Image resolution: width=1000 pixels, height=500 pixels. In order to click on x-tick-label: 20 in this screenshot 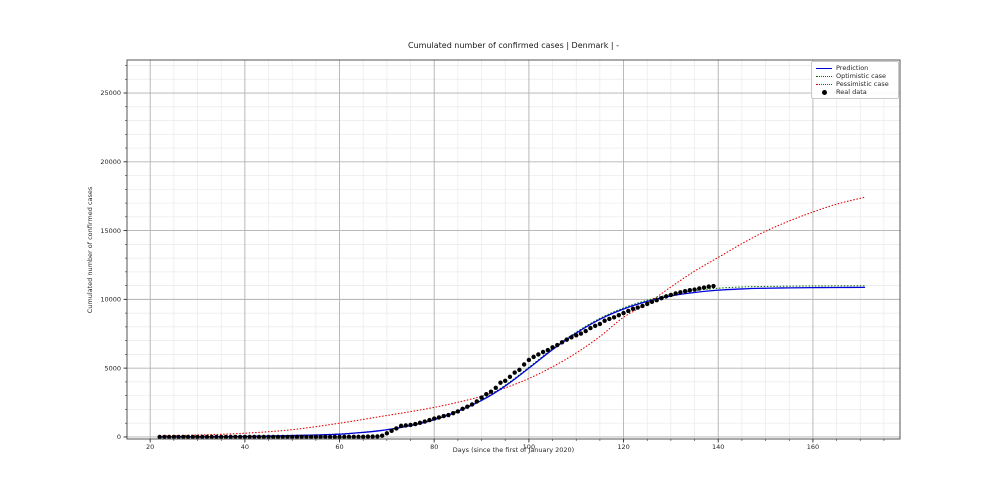, I will do `click(150, 447)`.